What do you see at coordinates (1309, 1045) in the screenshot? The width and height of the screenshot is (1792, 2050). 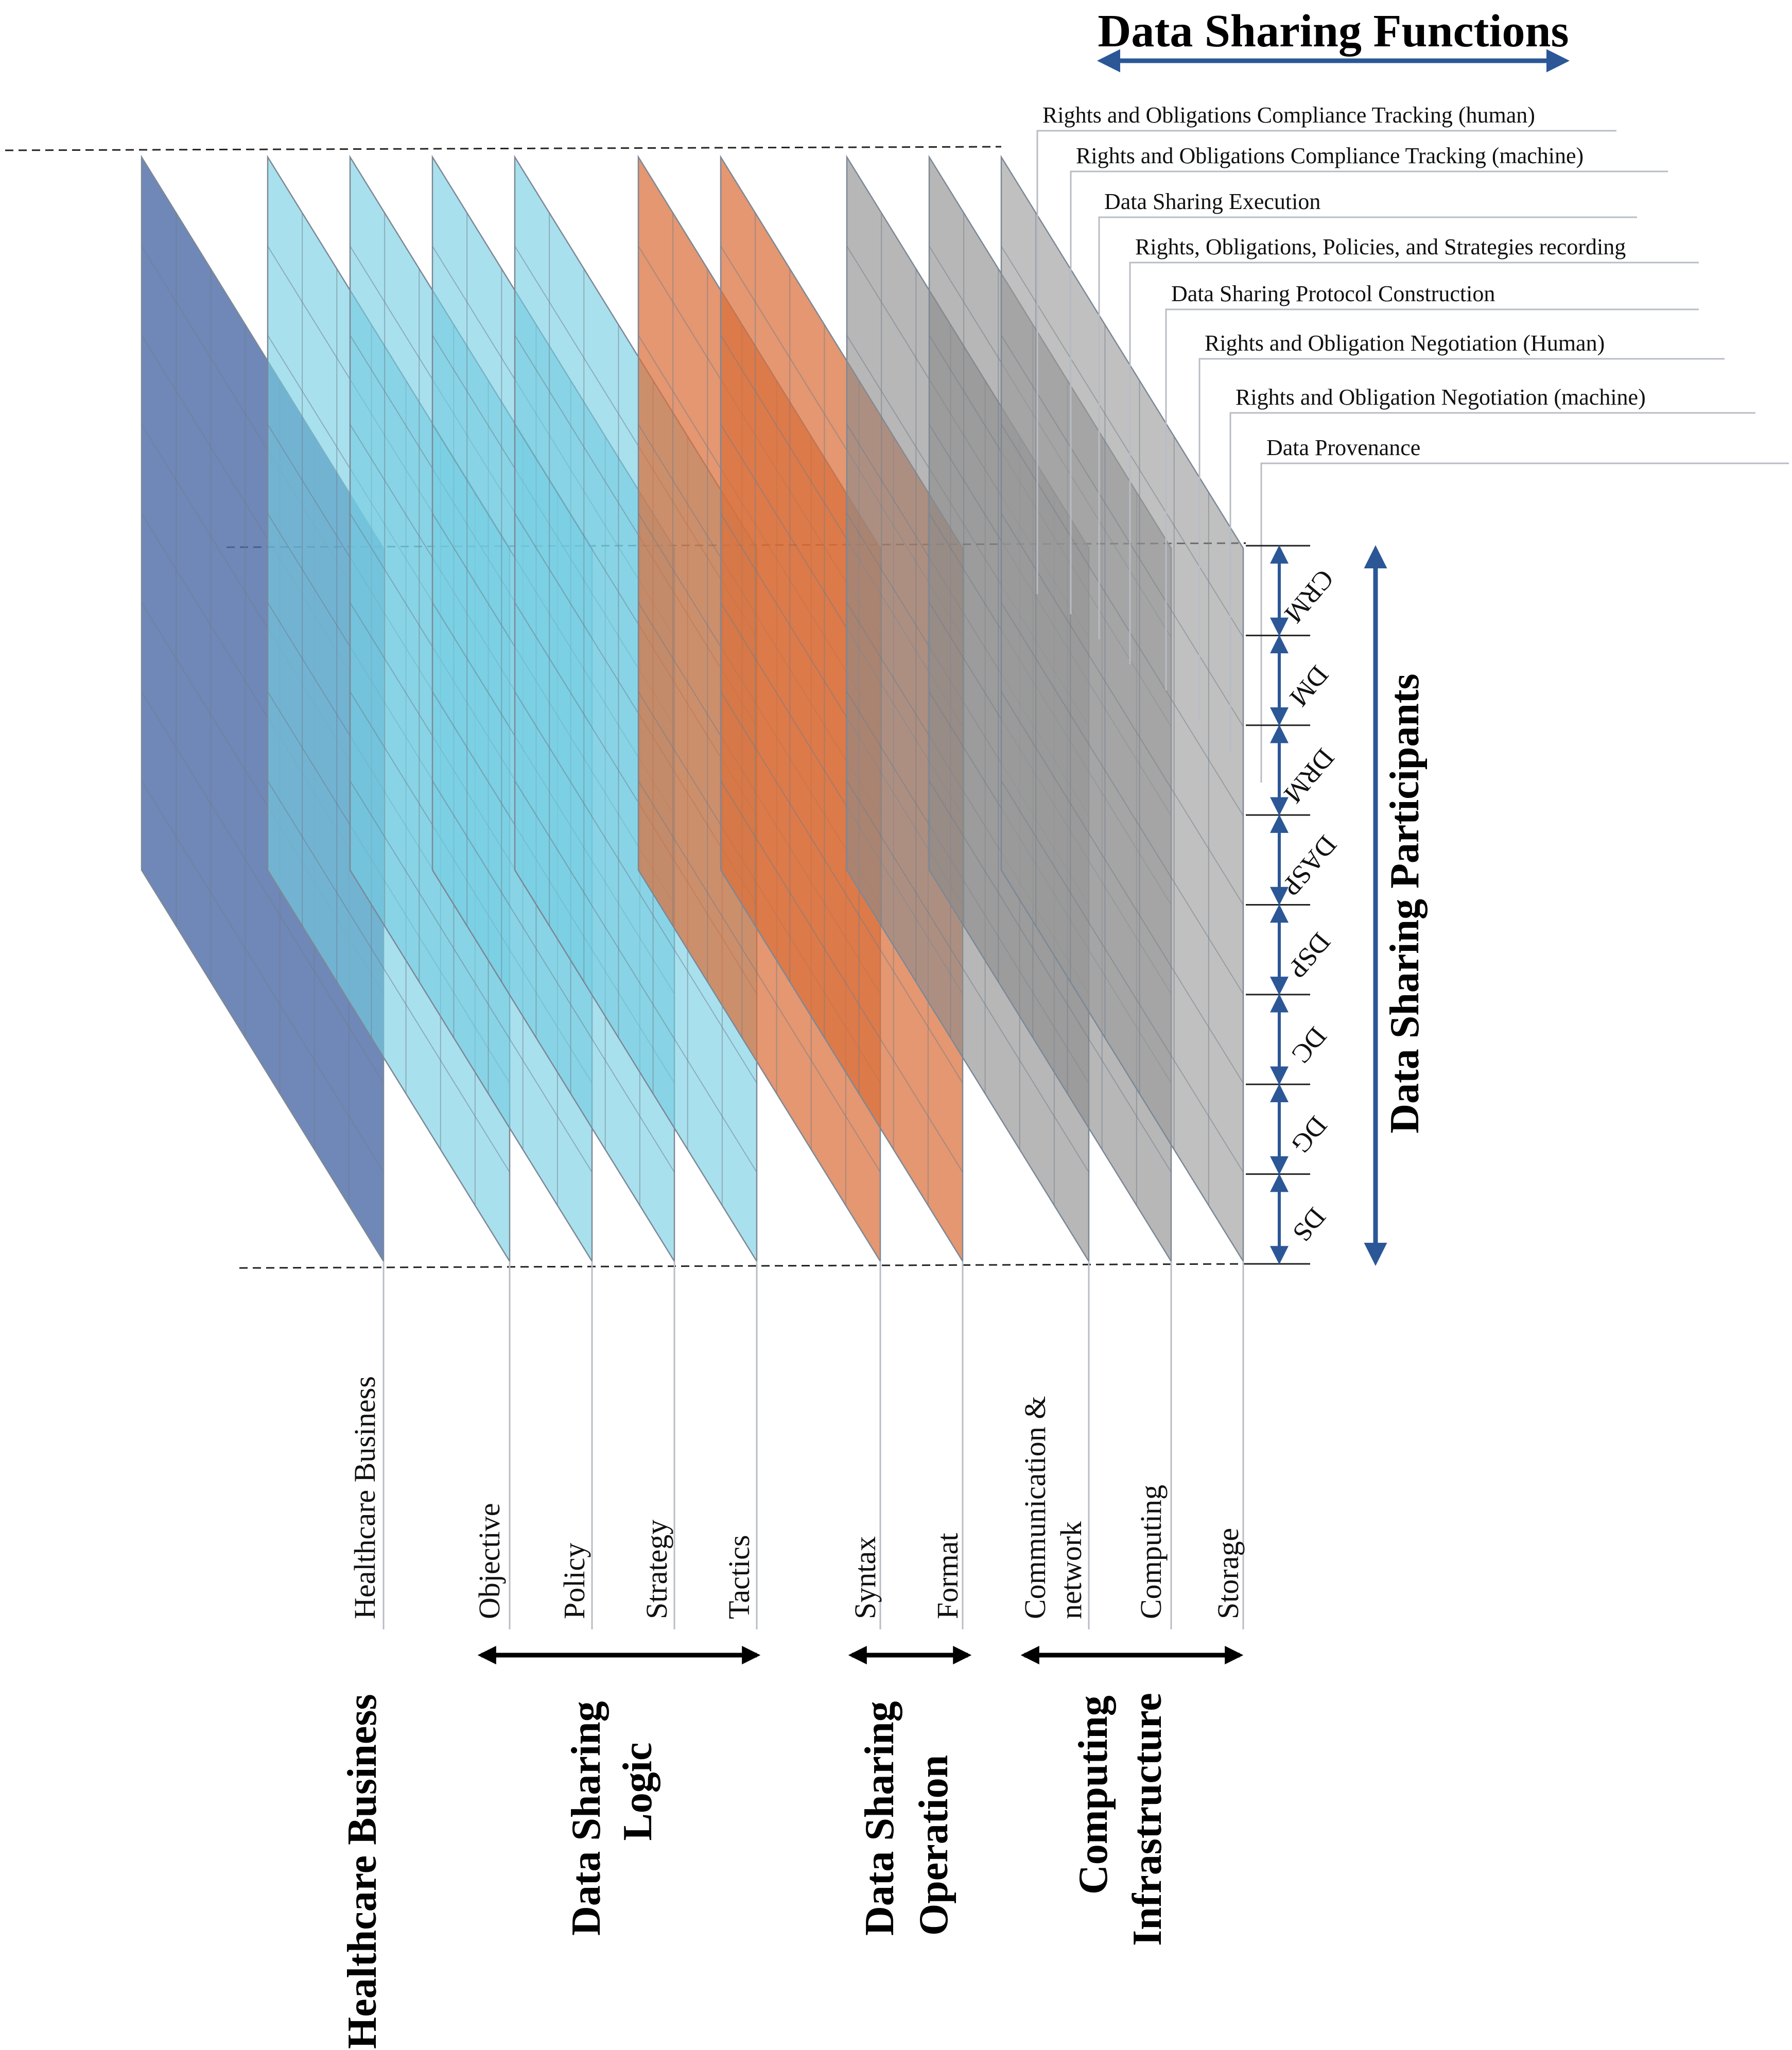 I see `participant-label: DC` at bounding box center [1309, 1045].